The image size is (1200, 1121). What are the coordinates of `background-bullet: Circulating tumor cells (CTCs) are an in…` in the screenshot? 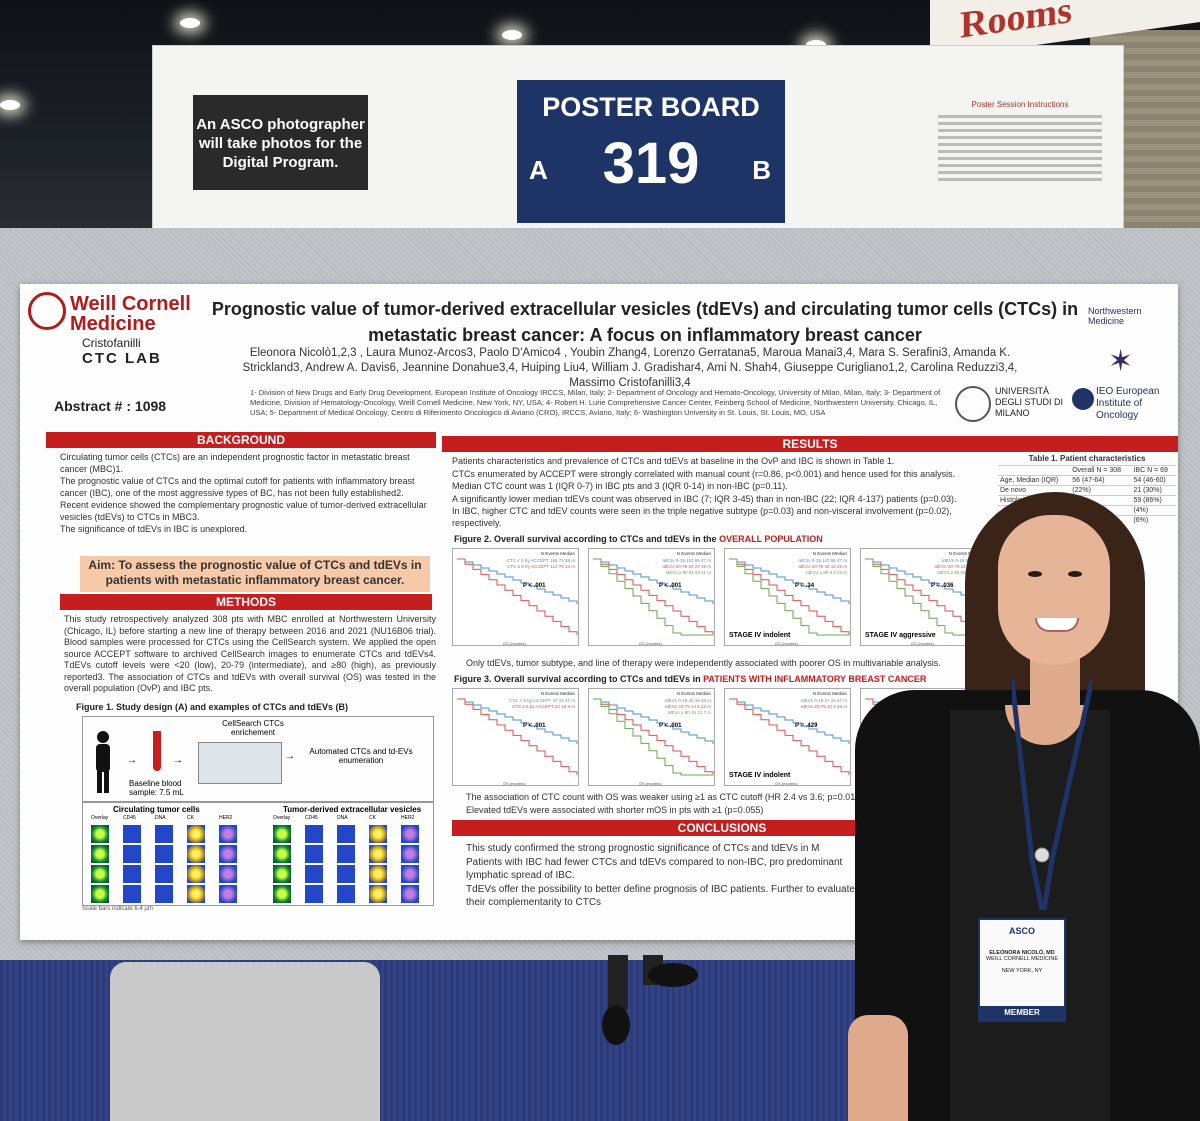 It's located at (235, 463).